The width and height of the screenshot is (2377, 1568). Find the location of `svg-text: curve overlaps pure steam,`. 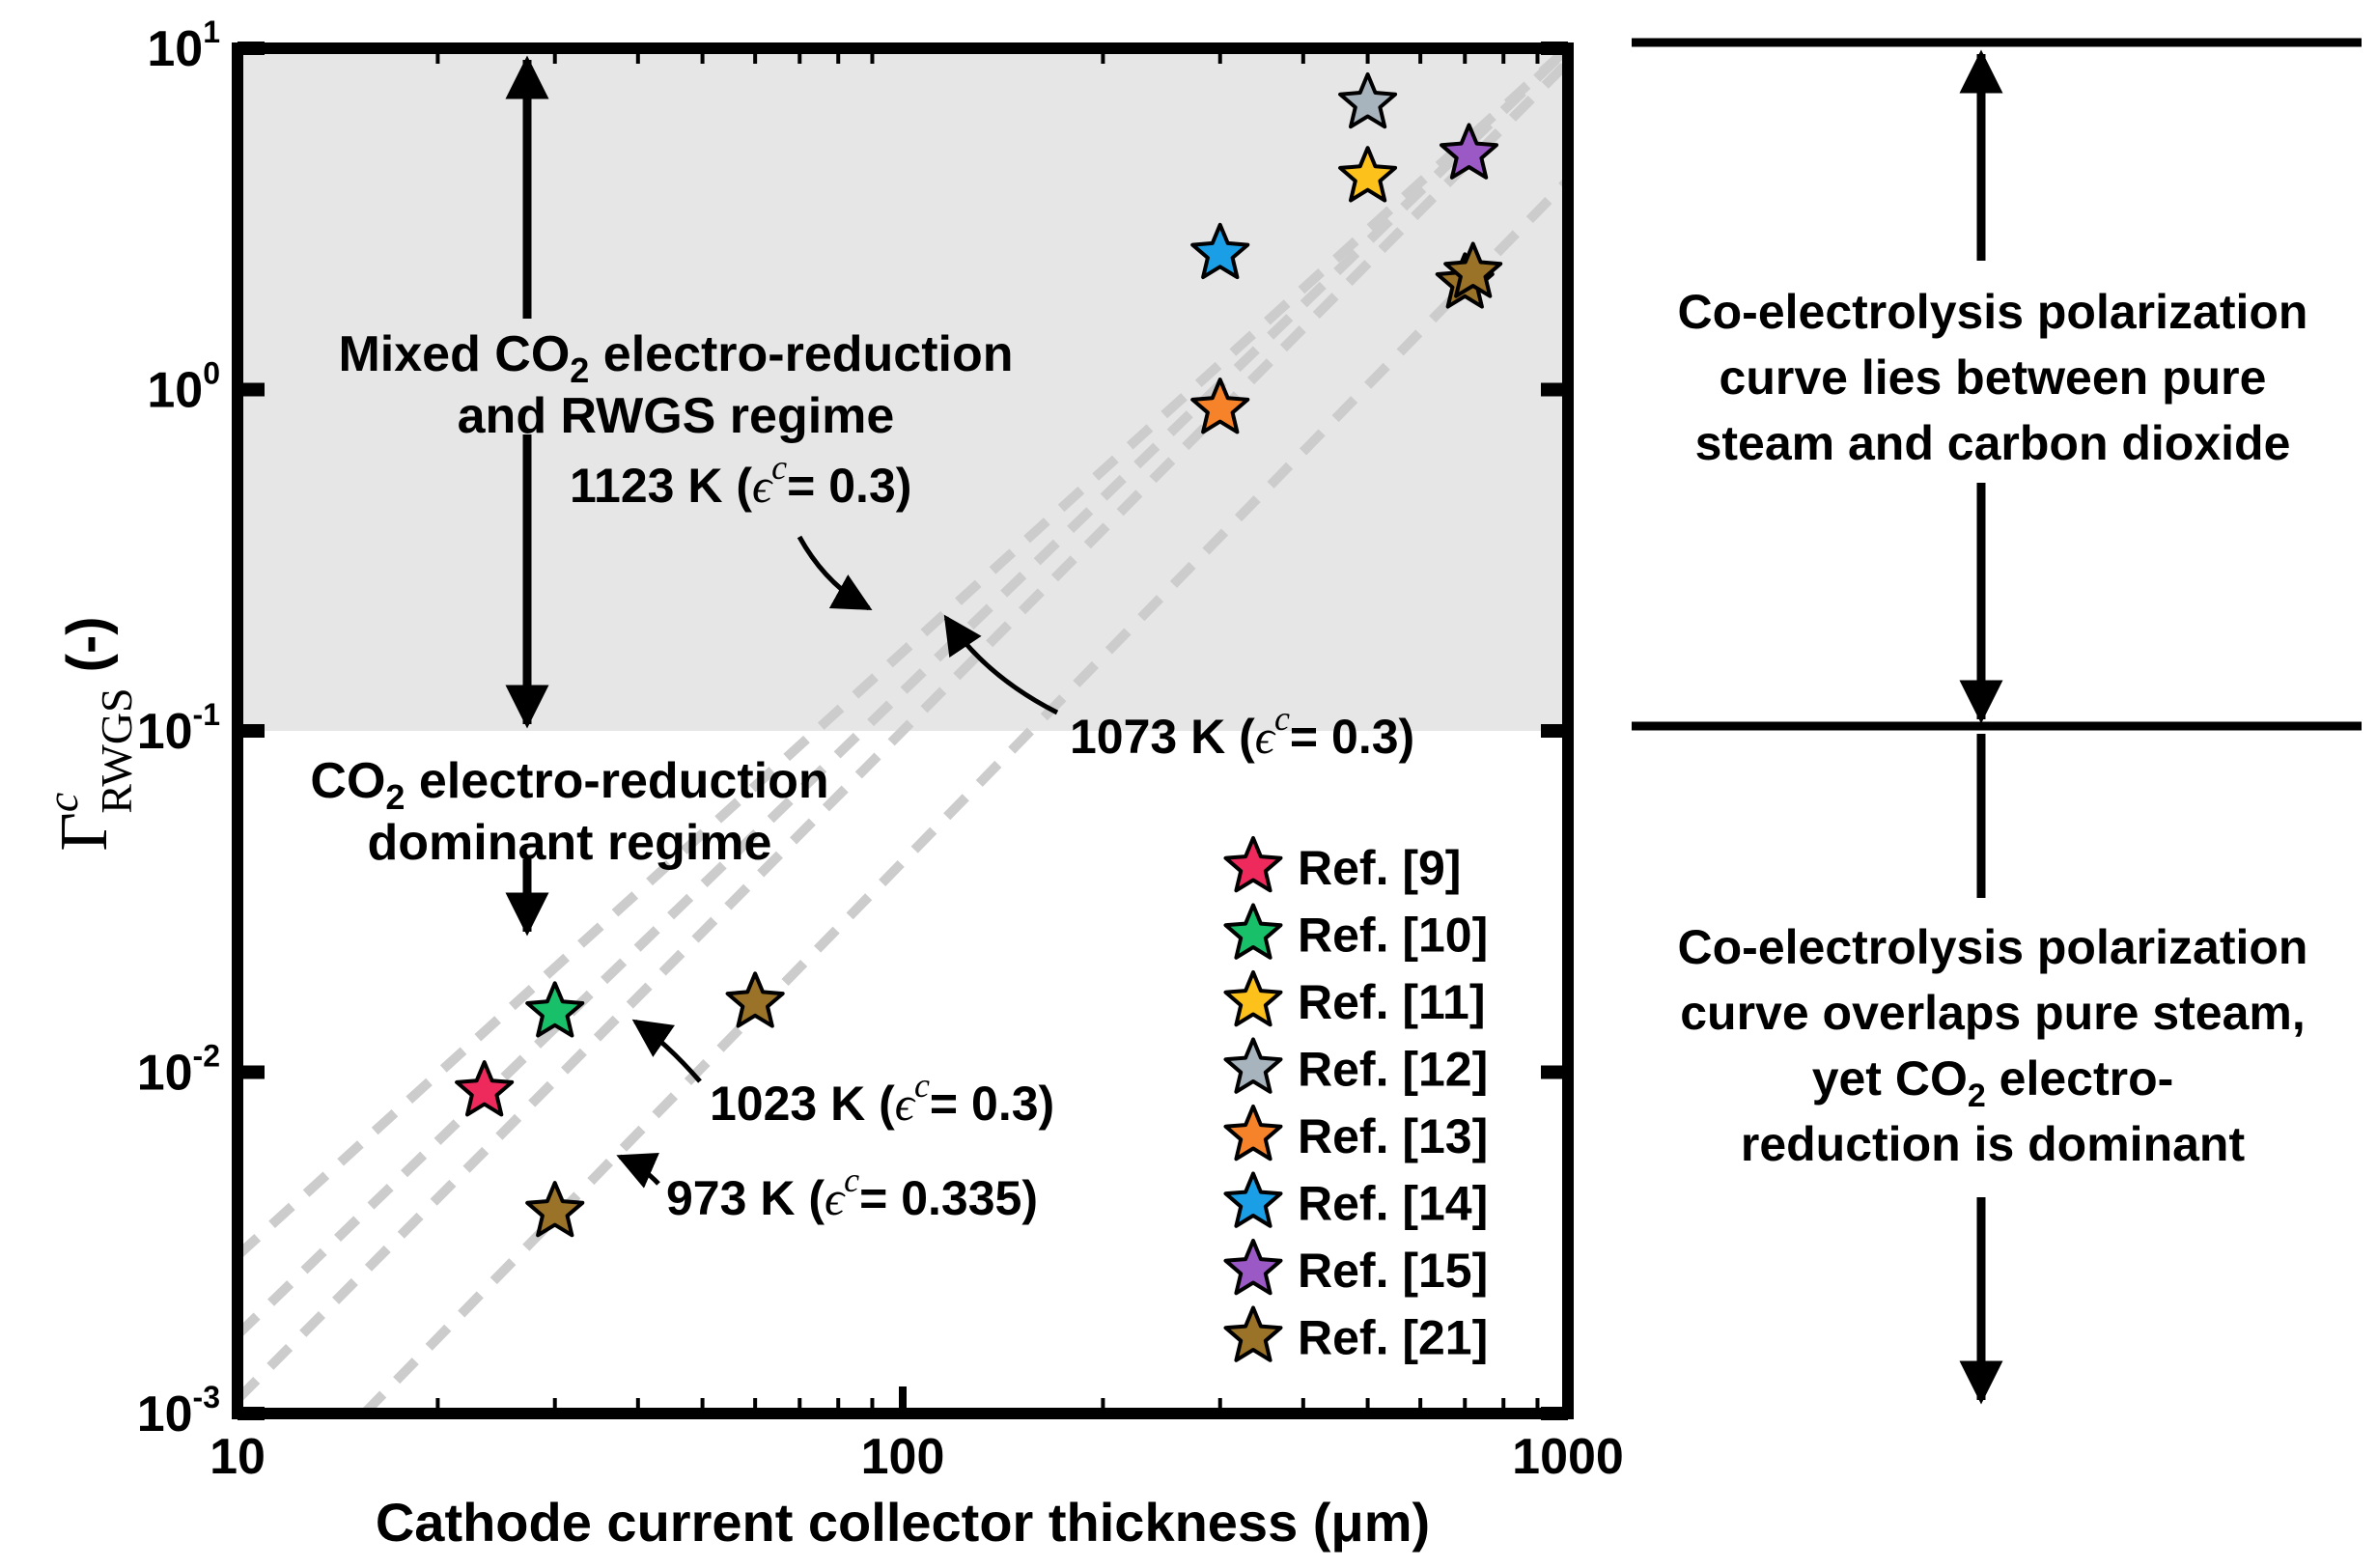

svg-text: curve overlaps pure steam, is located at coordinates (1993, 1013).